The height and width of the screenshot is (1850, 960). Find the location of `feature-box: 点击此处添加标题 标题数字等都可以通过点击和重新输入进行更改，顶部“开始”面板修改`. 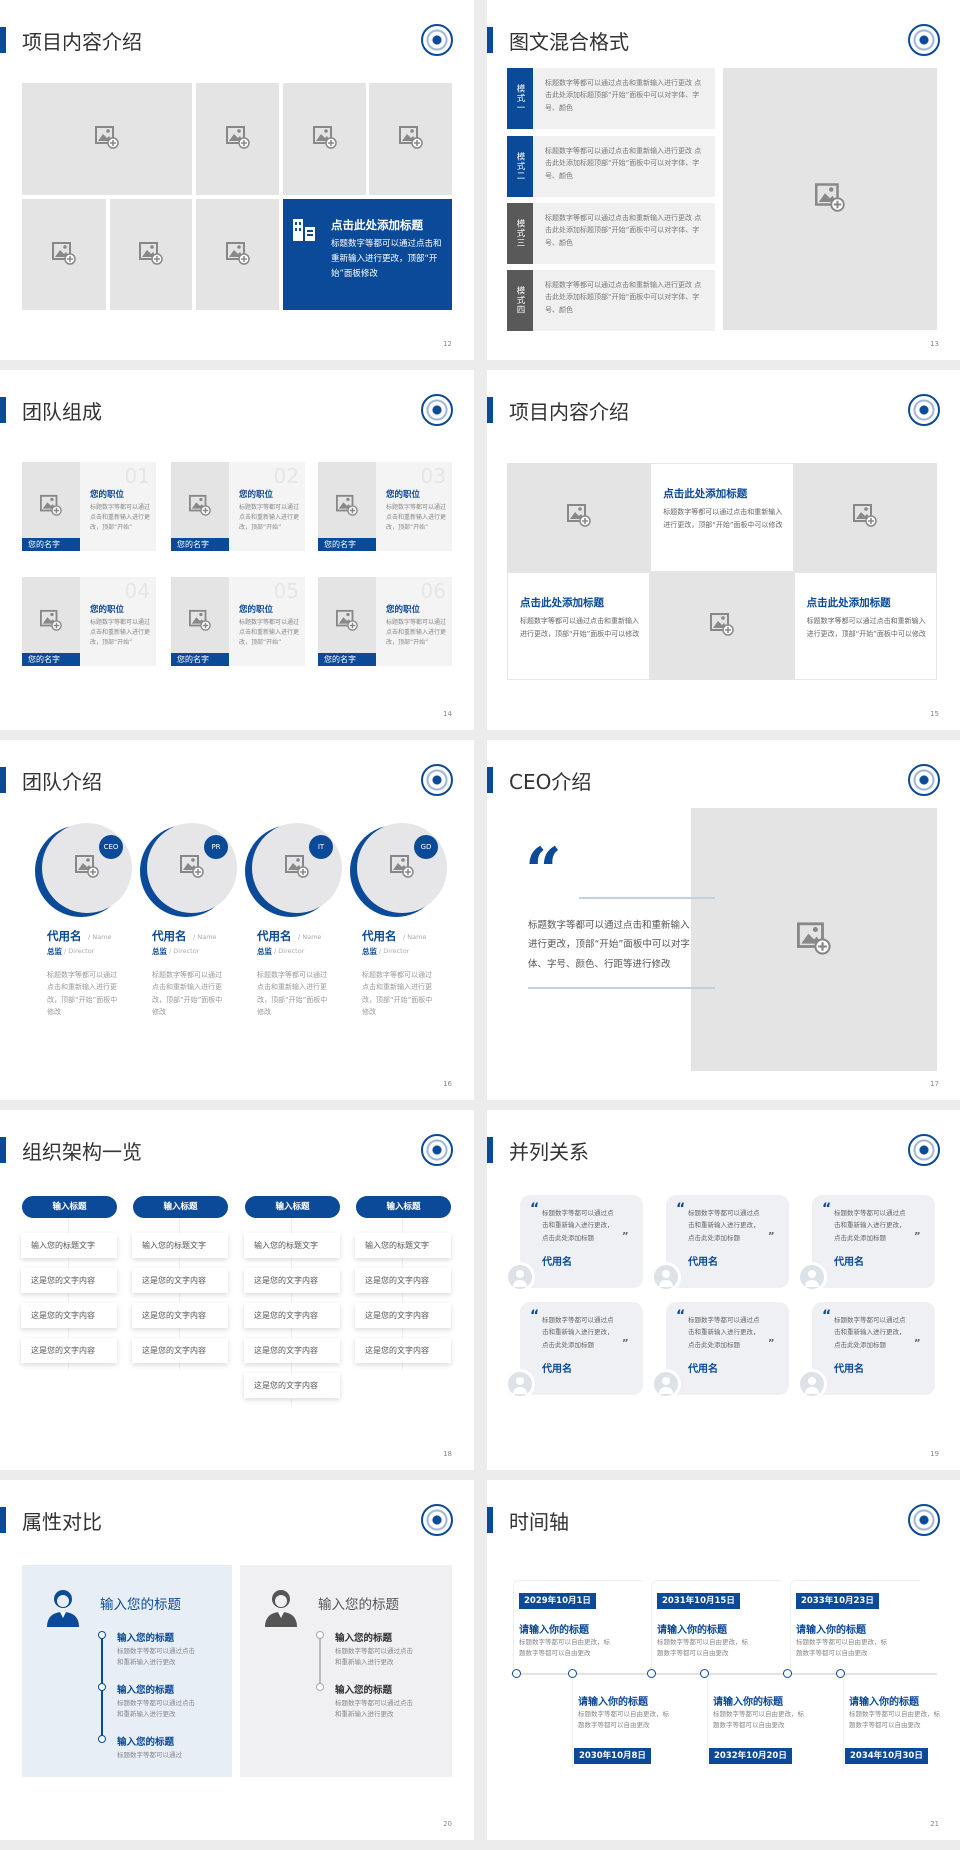

feature-box: 点击此处添加标题 标题数字等都可以通过点击和重新输入进行更改，顶部“开始”面板修改 is located at coordinates (367, 254).